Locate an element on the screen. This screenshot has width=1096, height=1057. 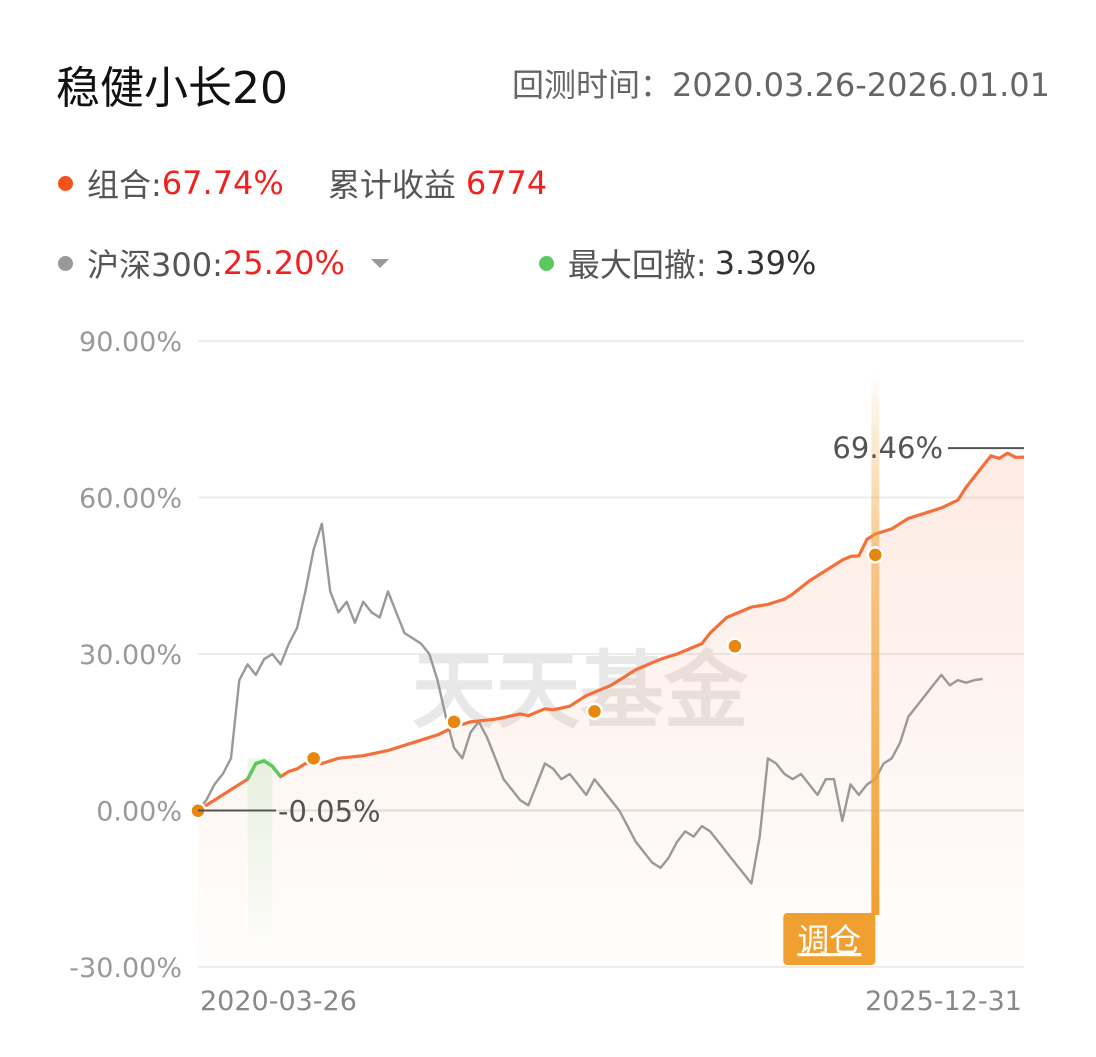
drawdown-band is located at coordinates (260, 847).